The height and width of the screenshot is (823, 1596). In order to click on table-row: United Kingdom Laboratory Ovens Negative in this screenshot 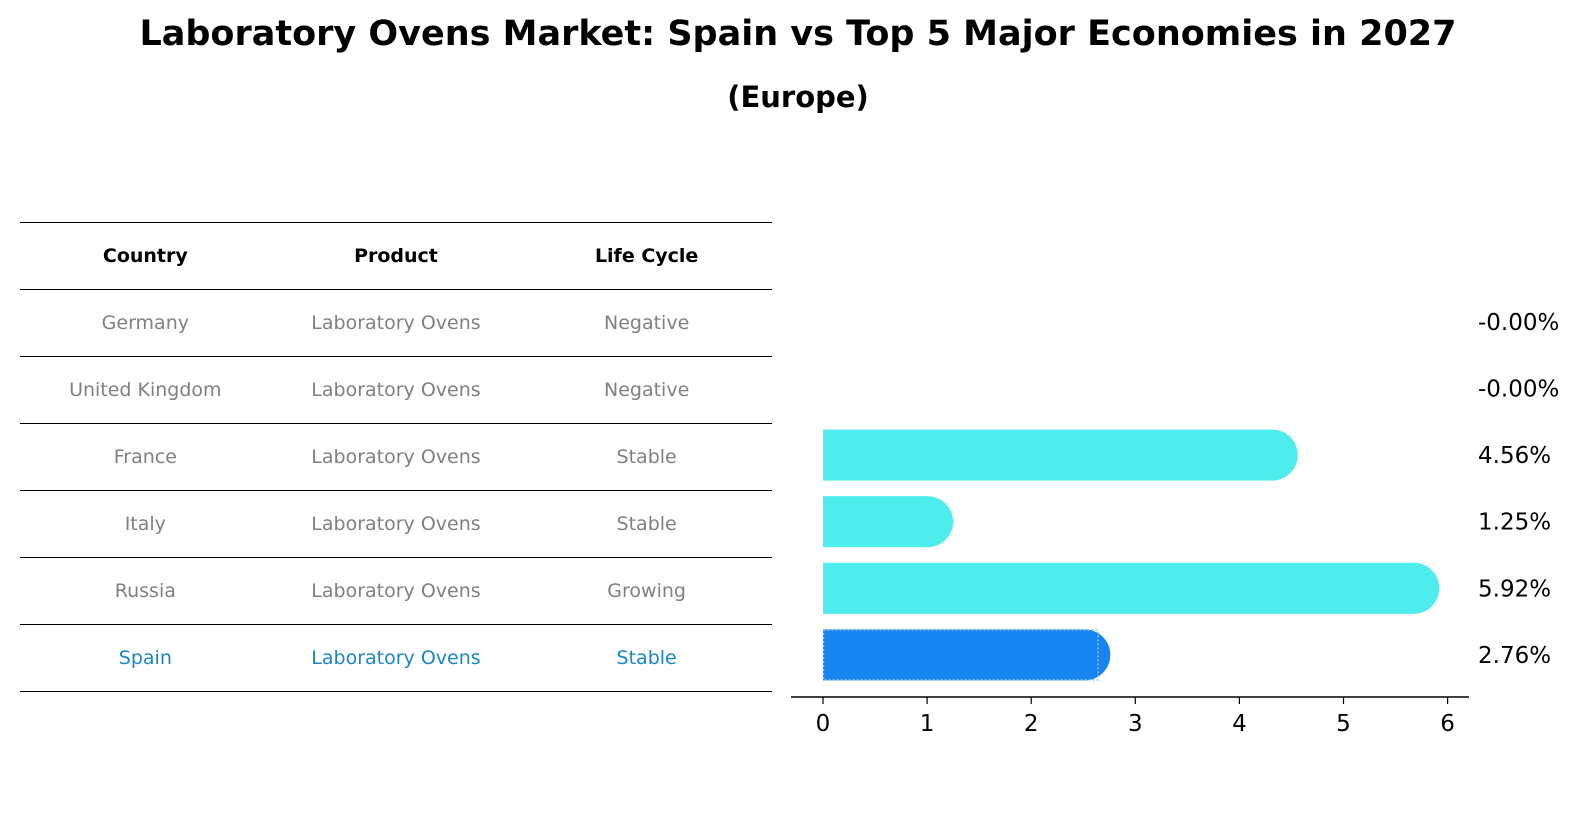, I will do `click(396, 390)`.